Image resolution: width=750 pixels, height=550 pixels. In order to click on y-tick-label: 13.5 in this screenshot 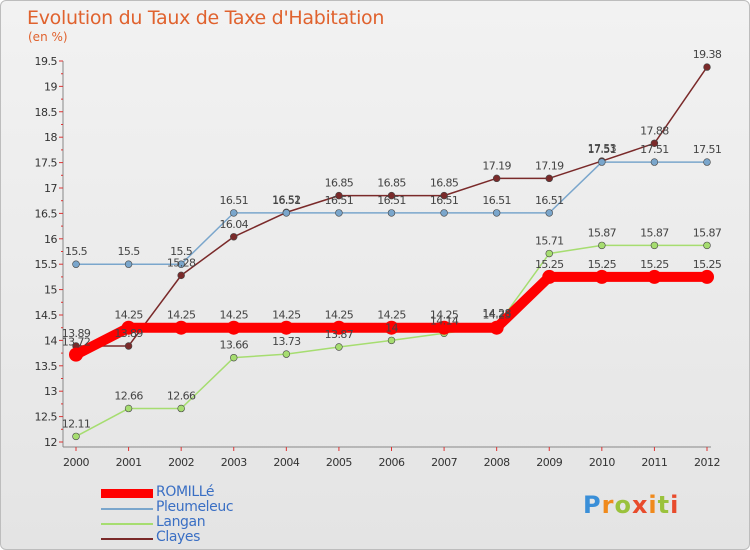, I will do `click(46, 366)`.